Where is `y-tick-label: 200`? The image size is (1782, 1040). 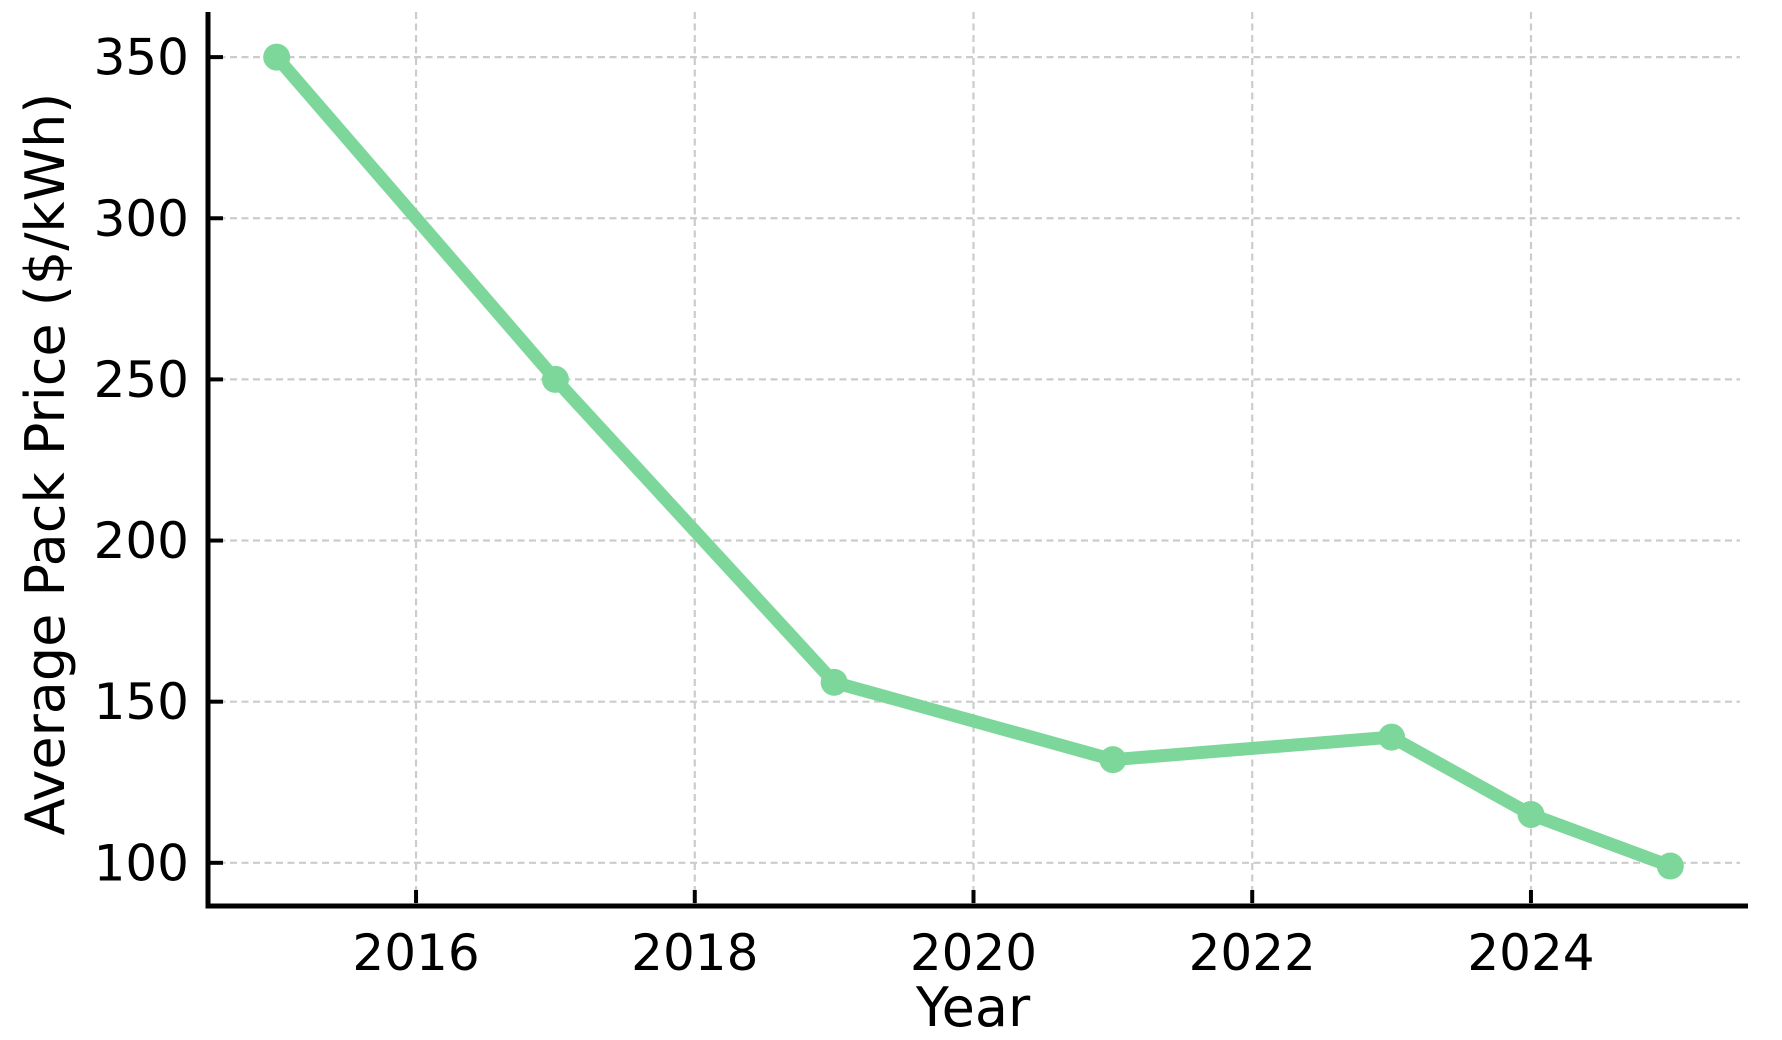
y-tick-label: 200 is located at coordinates (141, 541).